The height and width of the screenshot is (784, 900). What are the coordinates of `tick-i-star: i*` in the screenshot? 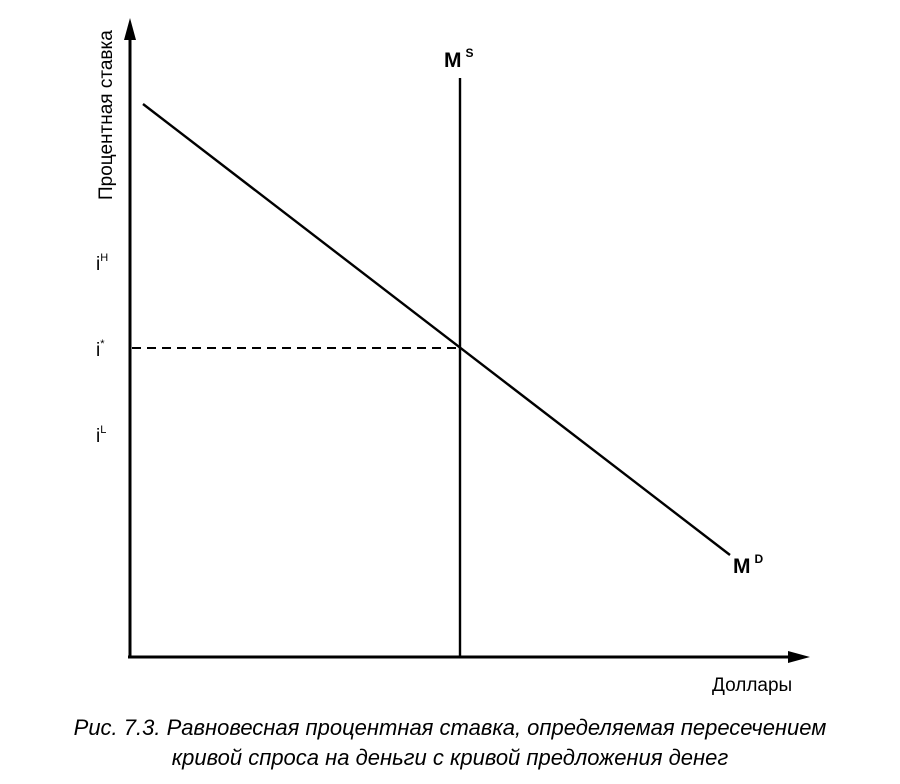 It's located at (100, 349).